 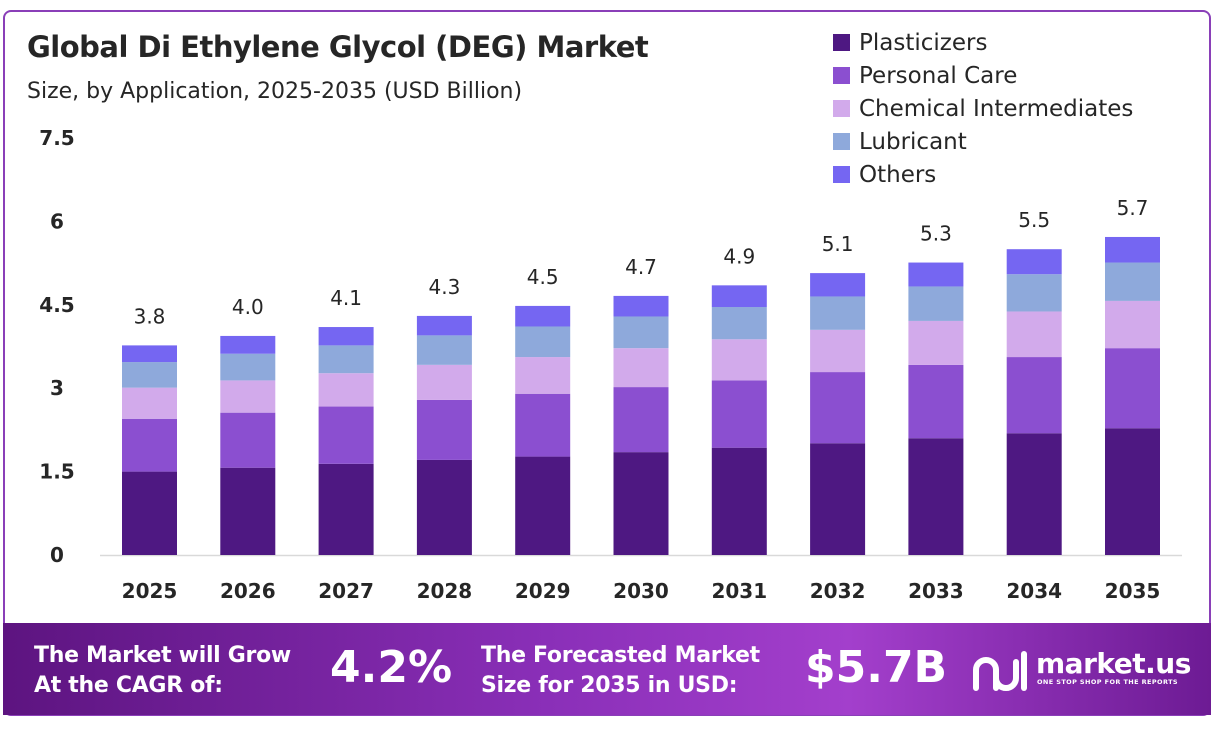 What do you see at coordinates (1133, 208) in the screenshot?
I see `bar-total-label: 5.7` at bounding box center [1133, 208].